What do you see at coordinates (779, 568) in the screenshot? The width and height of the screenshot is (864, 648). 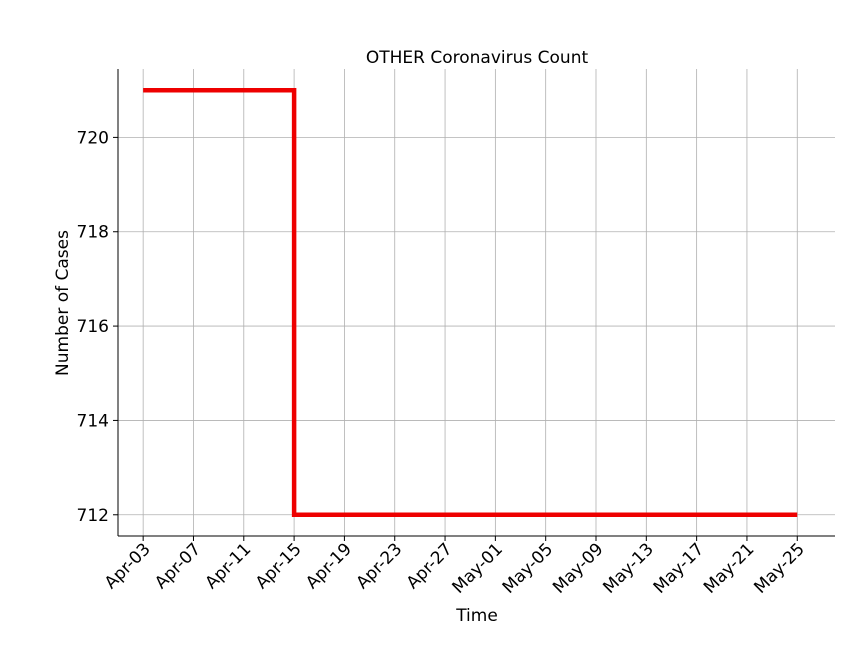 I see `x-tick-label: May-25` at bounding box center [779, 568].